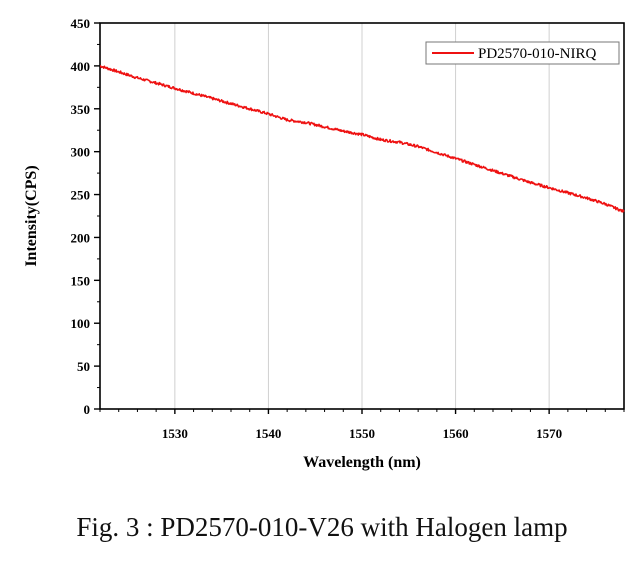 The image size is (644, 562). Describe the element at coordinates (268, 433) in the screenshot. I see `x-tick-label: 1540` at that location.